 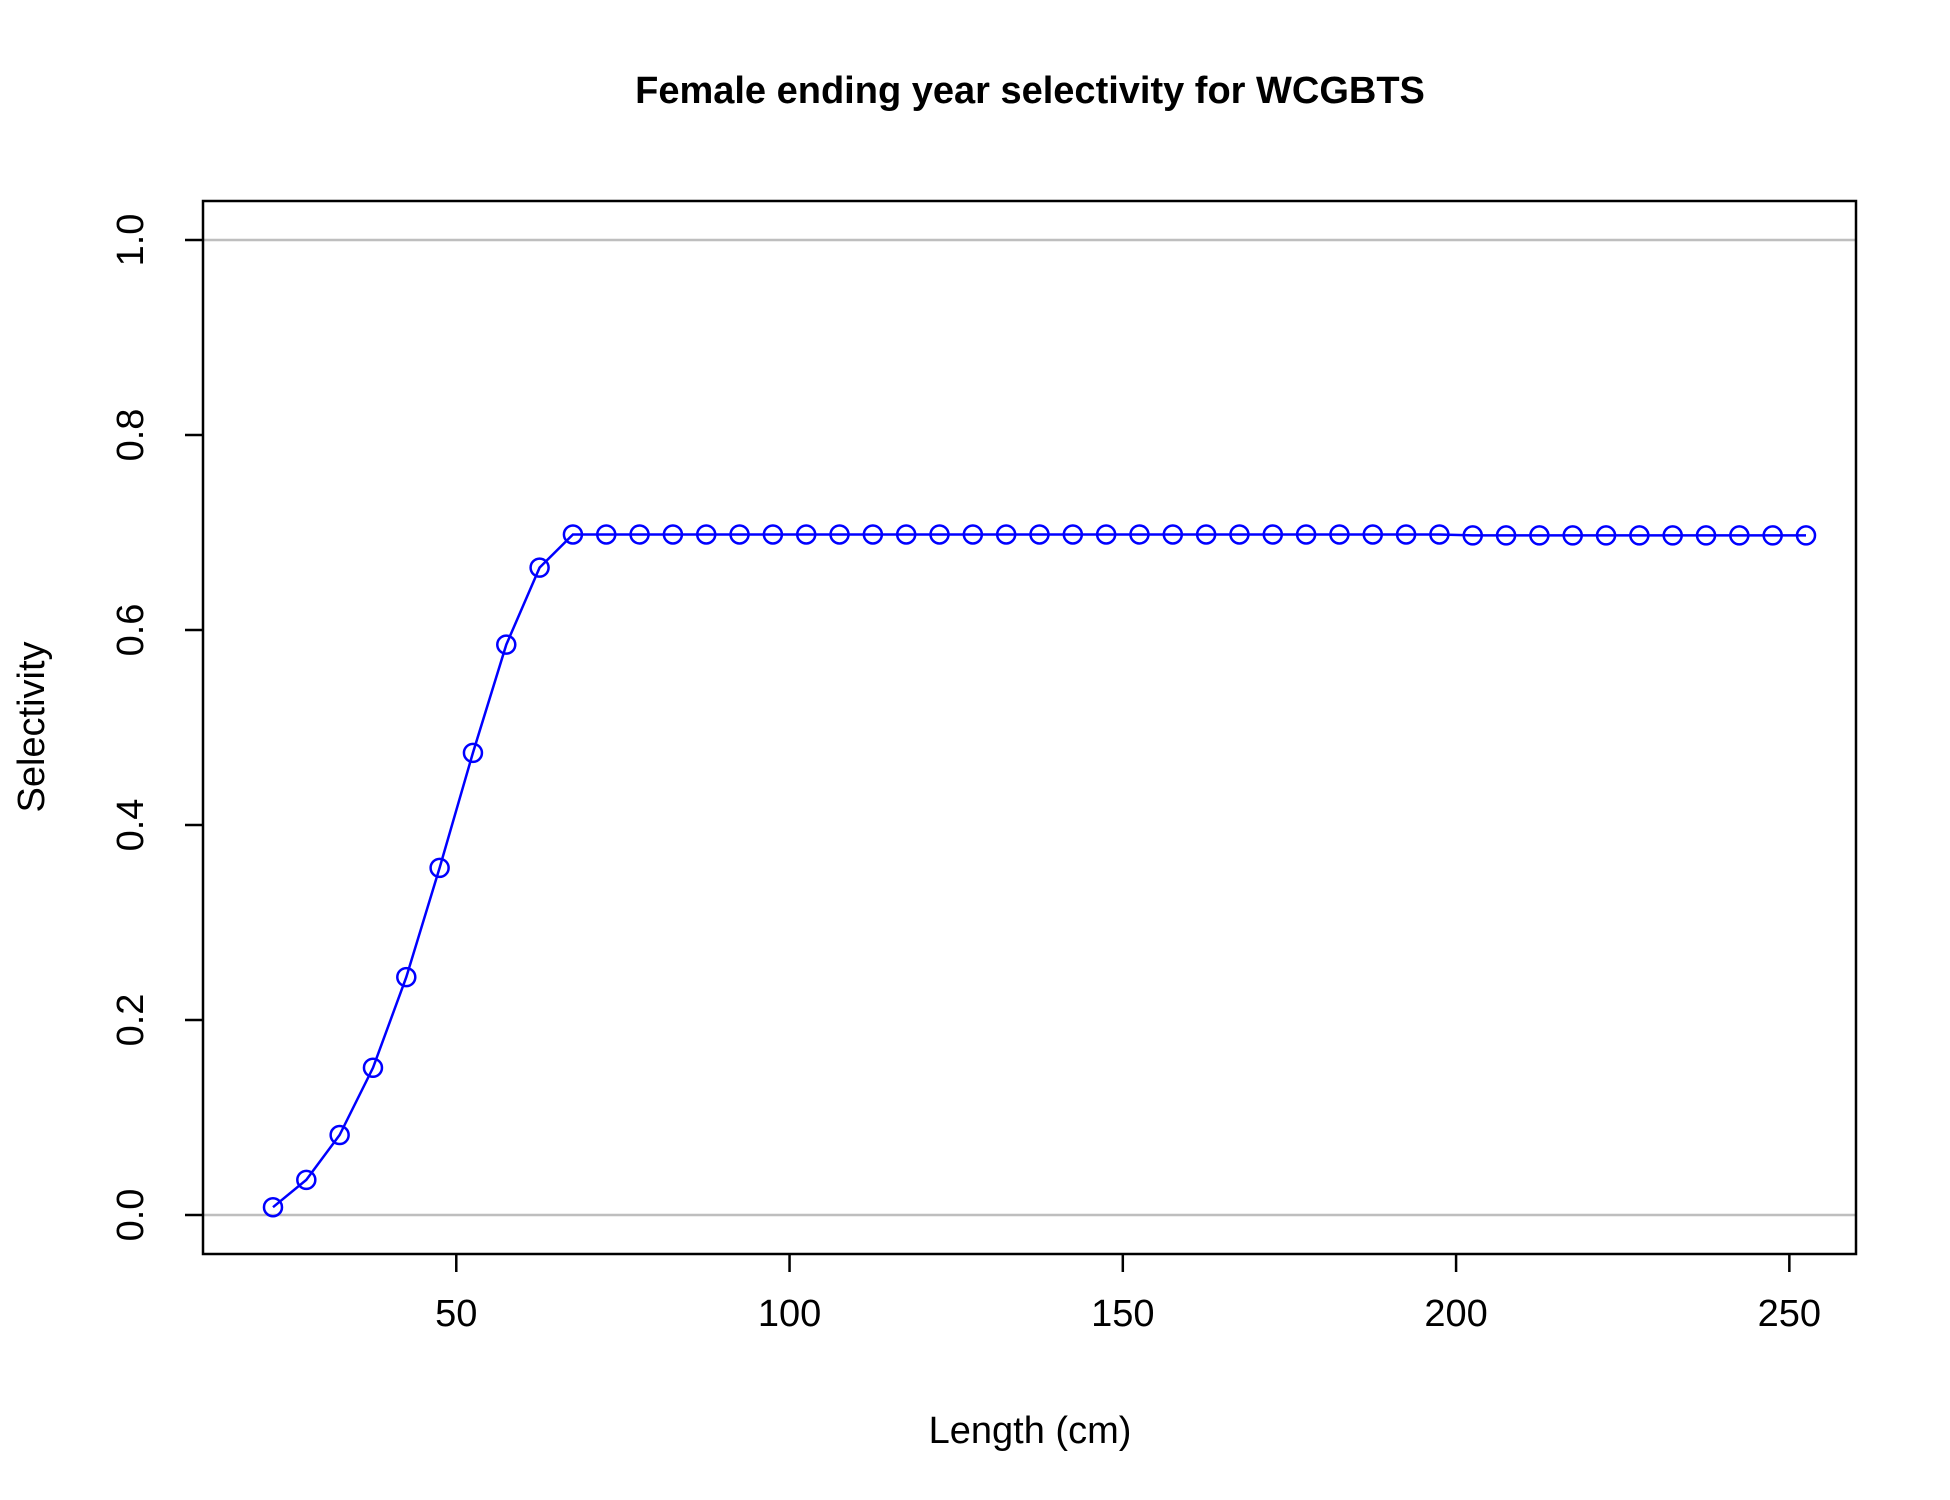 What do you see at coordinates (156, 728) in the screenshot?
I see `y-axis: 0.0 0.2 0.4 0.6 0.8 1.0` at bounding box center [156, 728].